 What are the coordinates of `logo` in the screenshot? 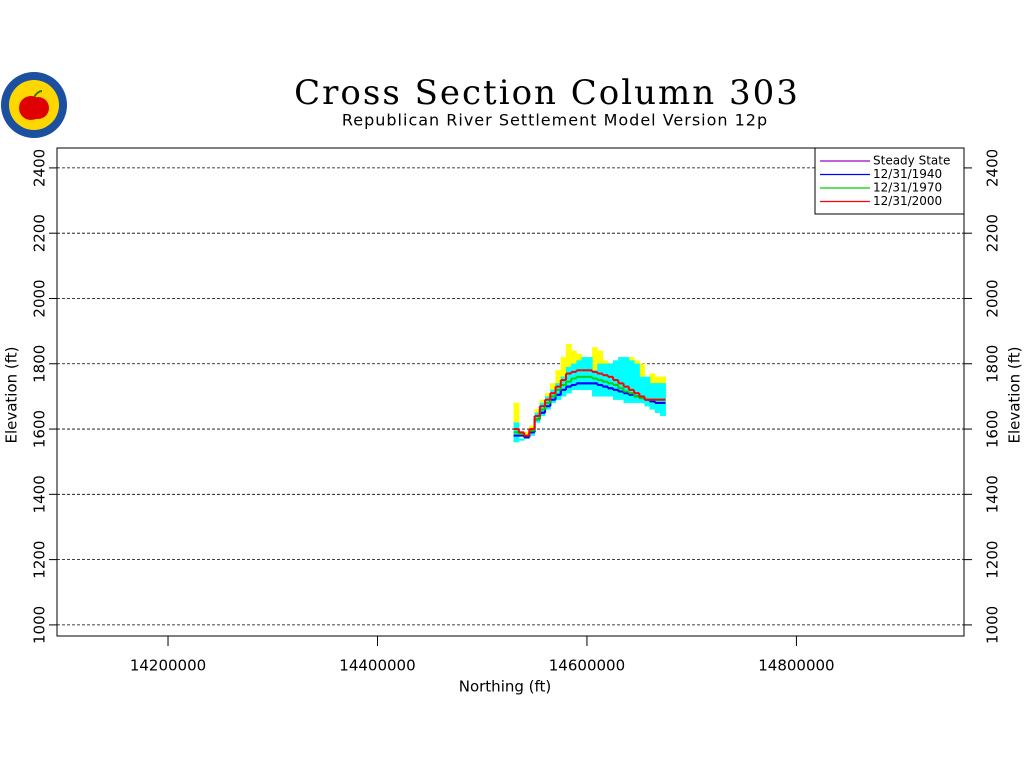 It's located at (34, 105).